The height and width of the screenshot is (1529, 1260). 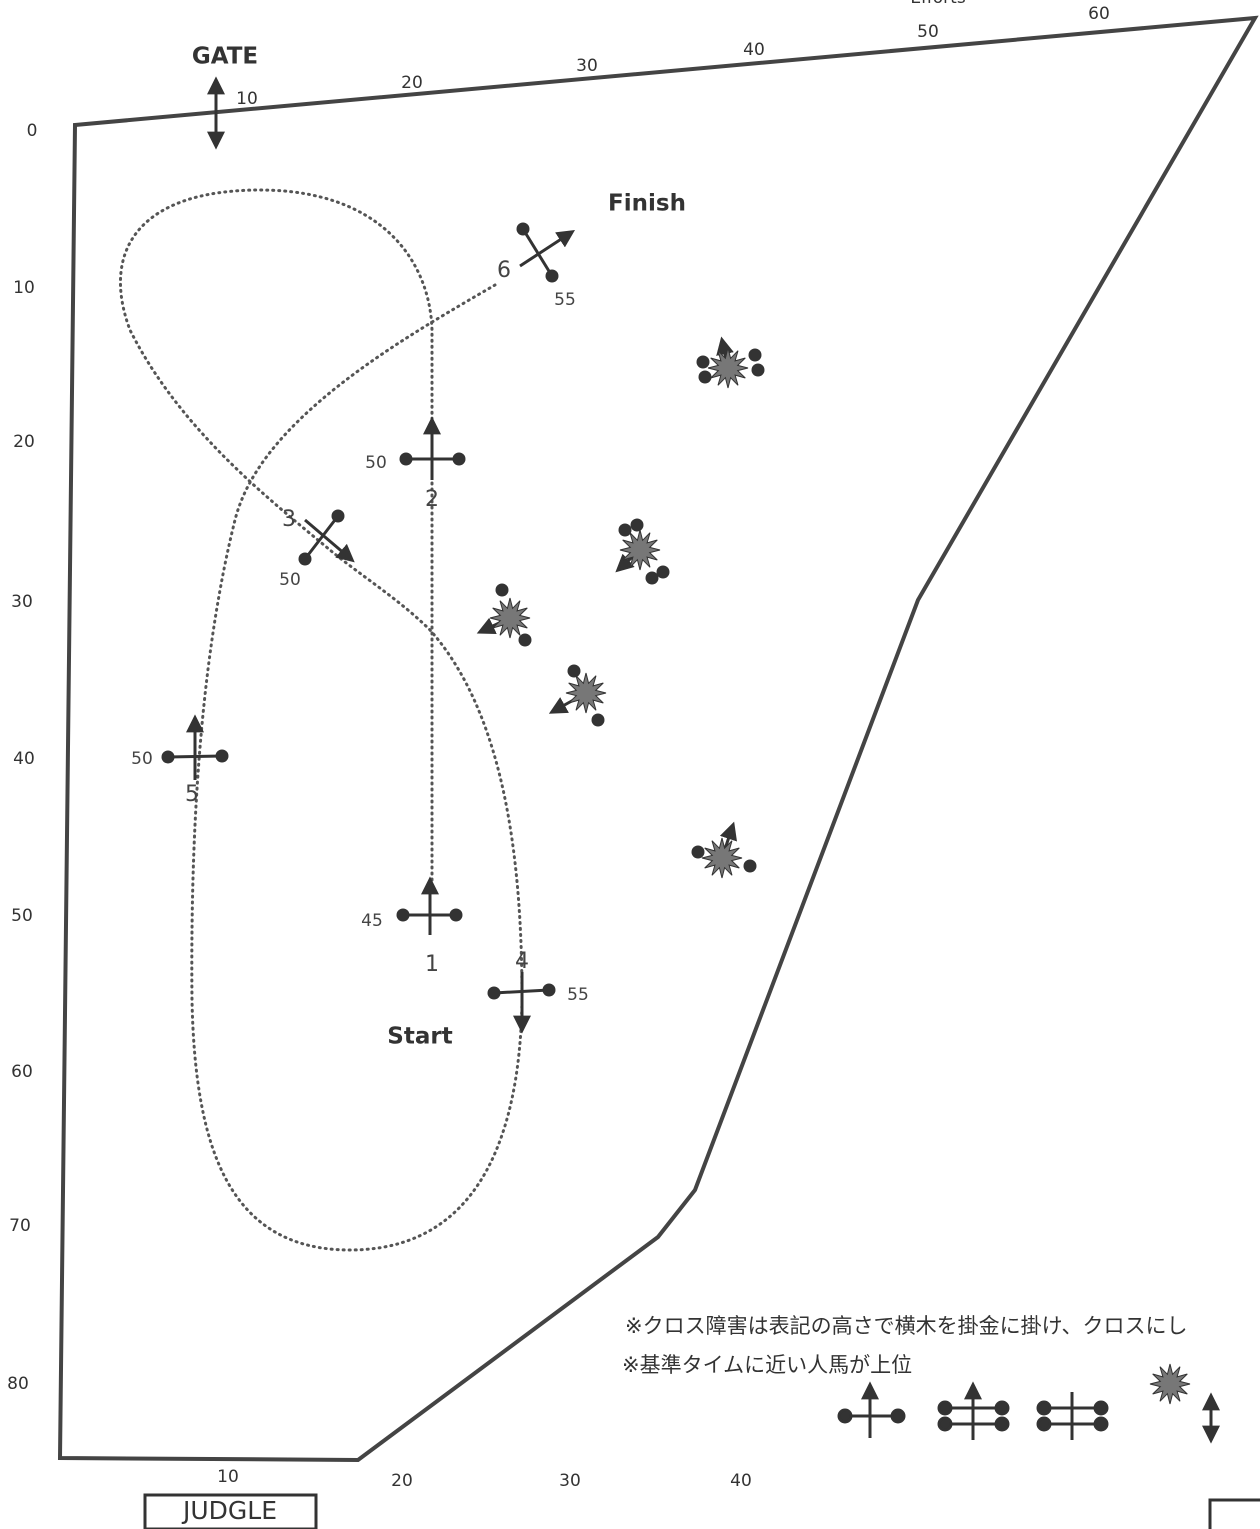 What do you see at coordinates (32, 131) in the screenshot?
I see `ruler-label: 0` at bounding box center [32, 131].